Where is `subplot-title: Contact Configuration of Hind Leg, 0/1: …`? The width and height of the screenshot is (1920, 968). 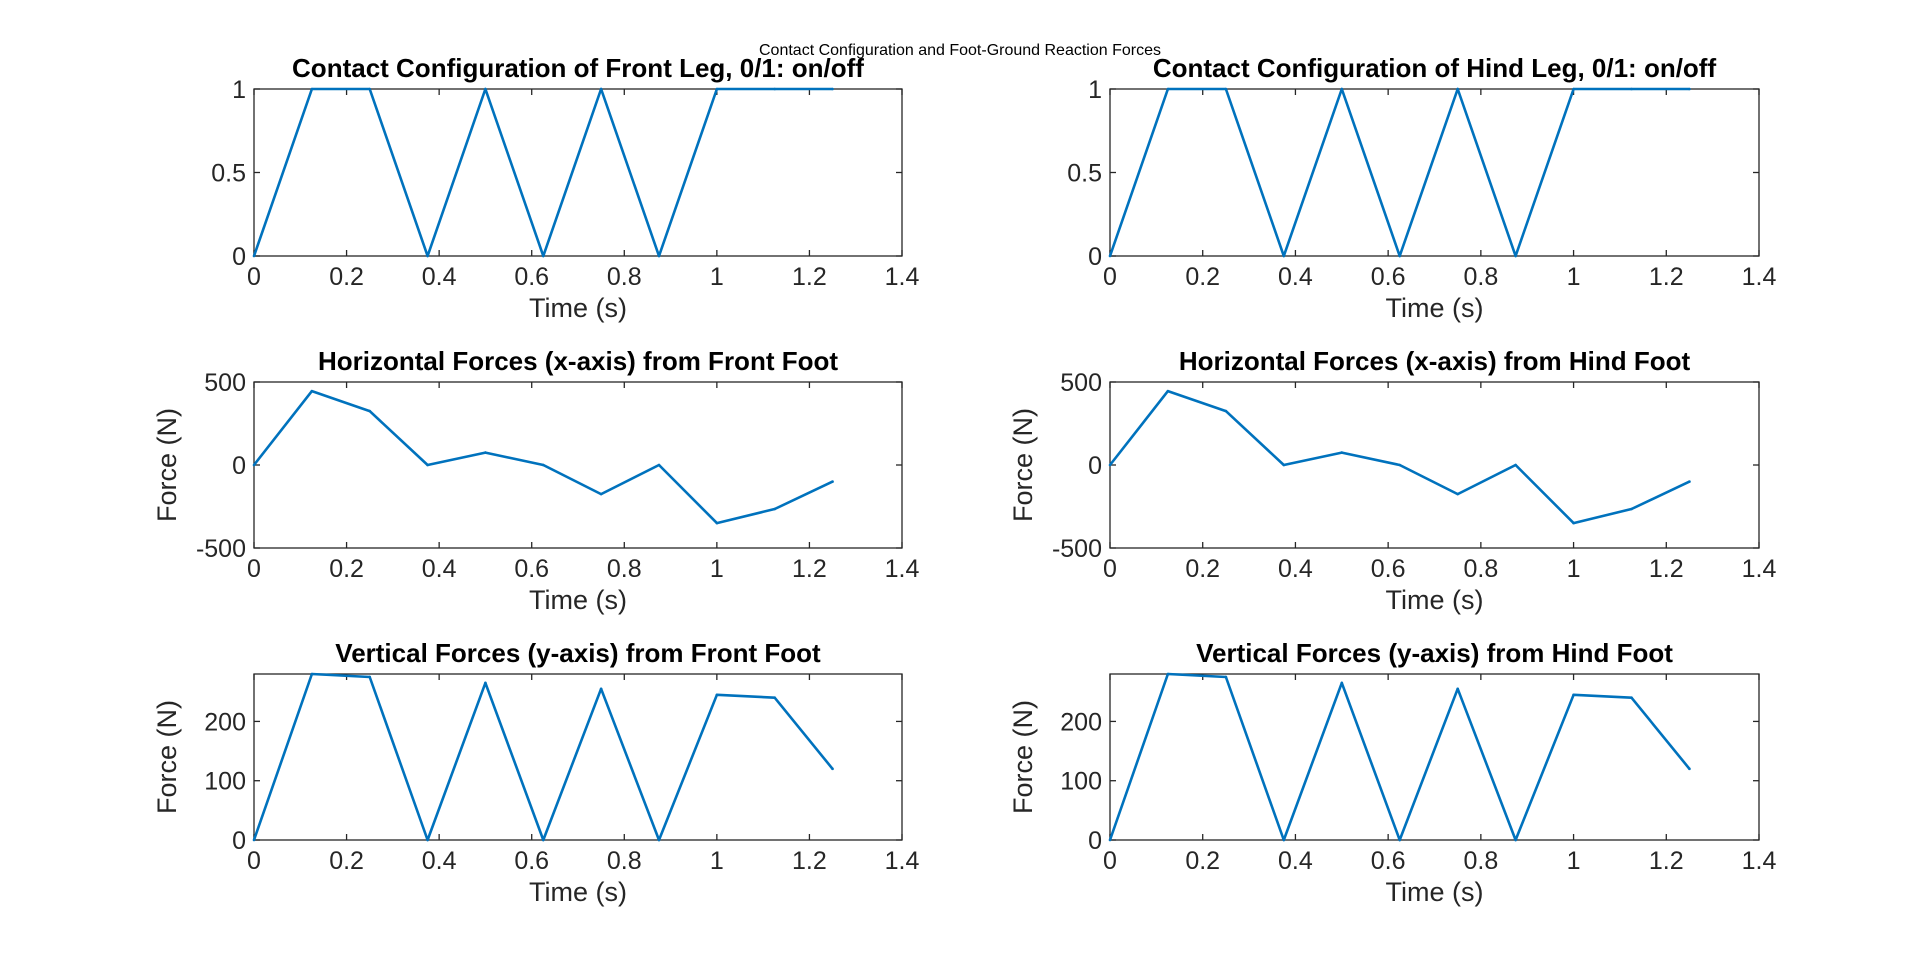
subplot-title: Contact Configuration of Hind Leg, 0/1: … is located at coordinates (1435, 68).